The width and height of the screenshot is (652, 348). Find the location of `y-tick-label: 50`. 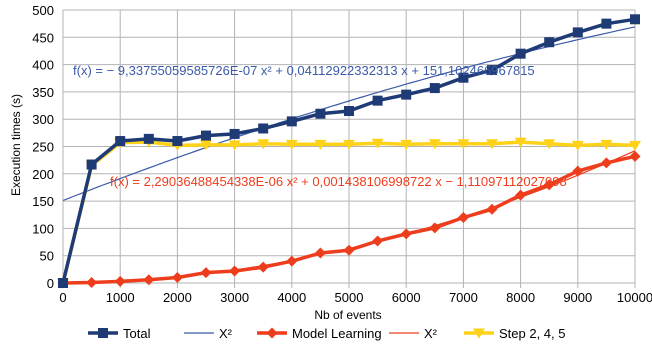

y-tick-label: 50 is located at coordinates (47, 256).